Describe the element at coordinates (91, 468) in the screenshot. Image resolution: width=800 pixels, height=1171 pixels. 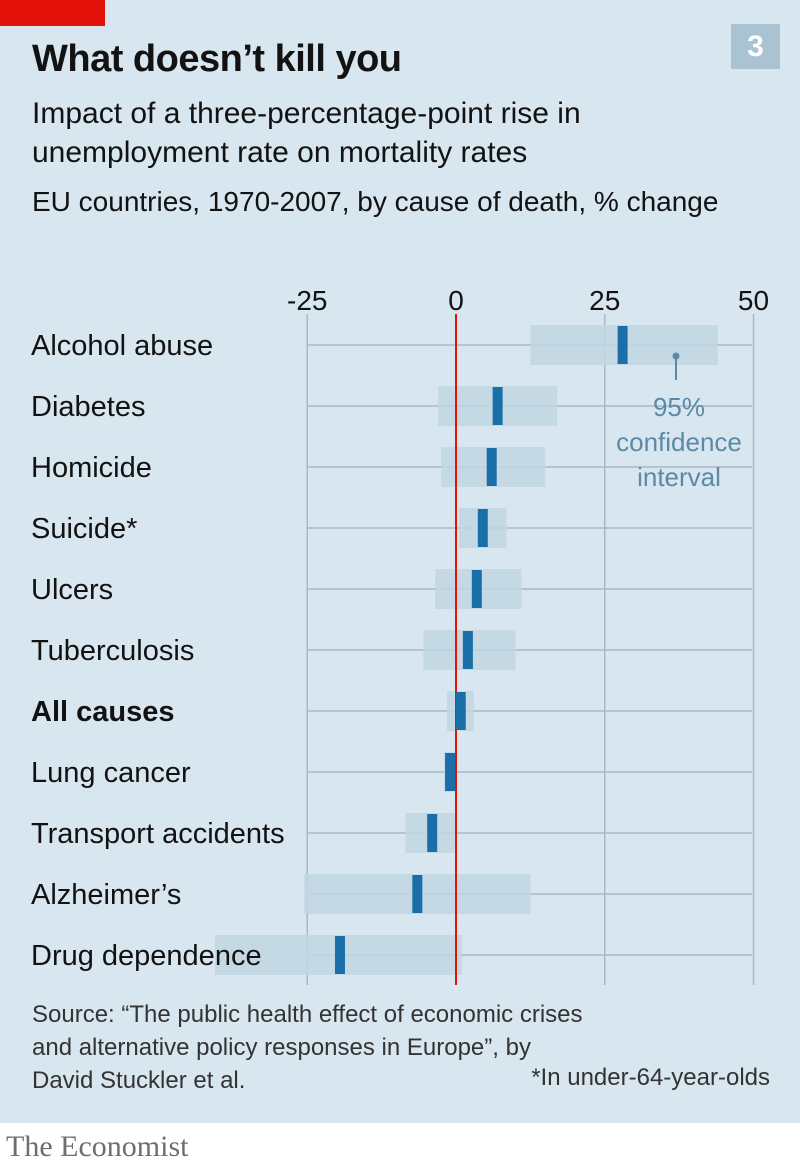
I see `row-label-homicide: Homicide` at that location.